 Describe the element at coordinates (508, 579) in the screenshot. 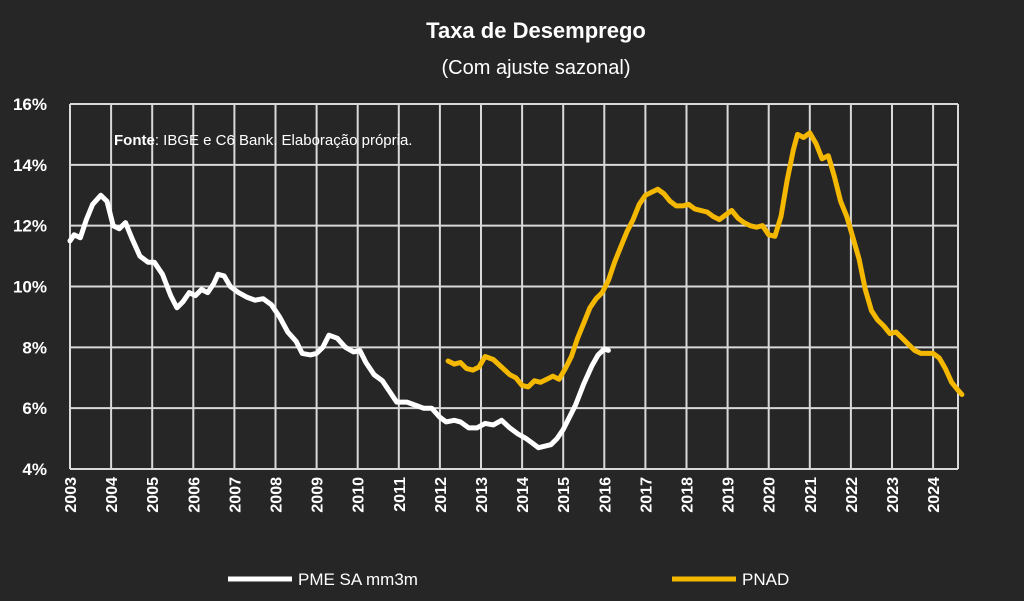

I see `legend: PME SA mm3m PNAD` at that location.